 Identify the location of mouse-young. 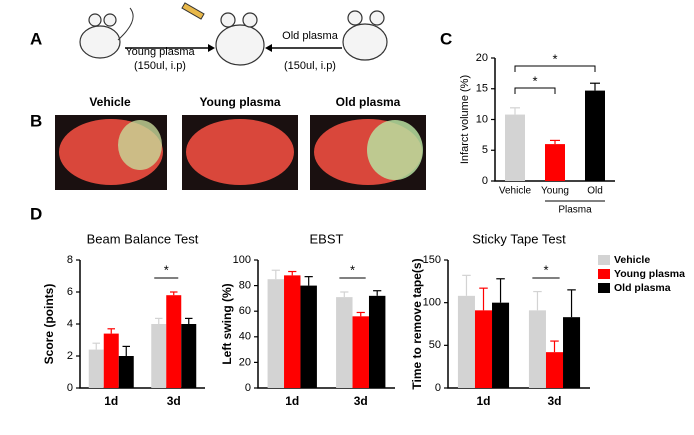
(106, 33).